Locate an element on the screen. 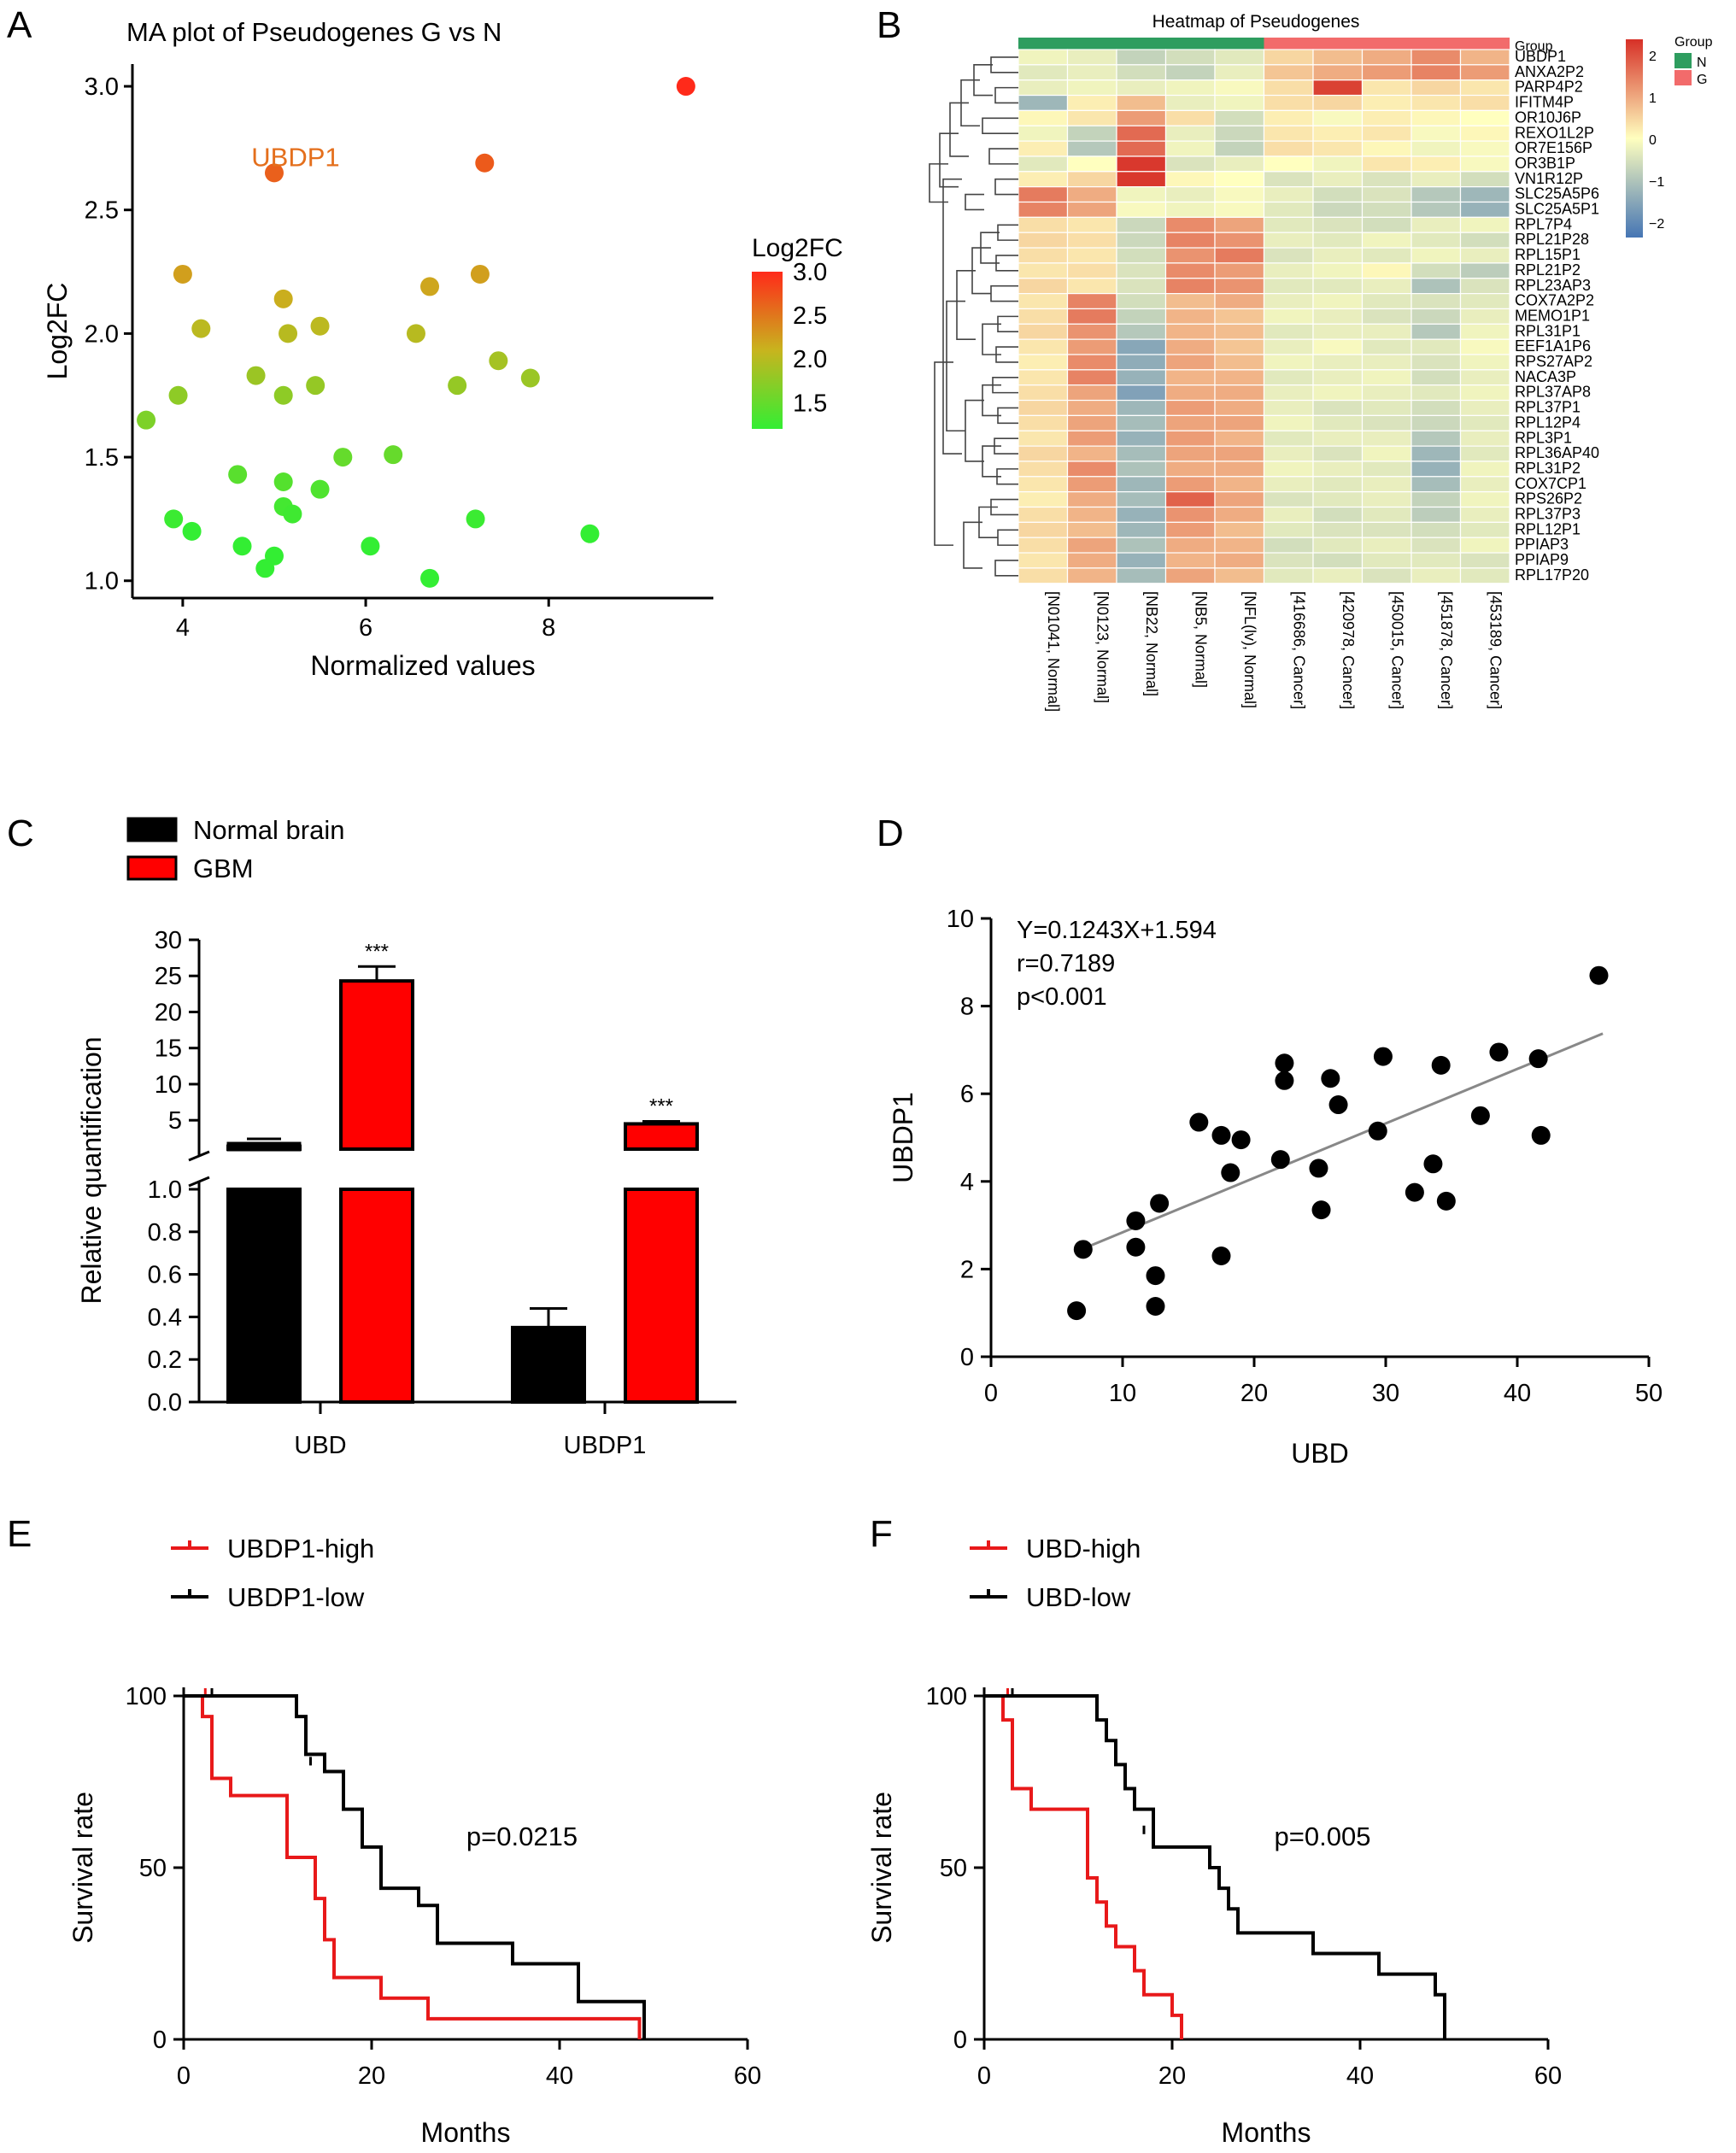 The height and width of the screenshot is (2153, 1736). bar-axis-break-mark is located at coordinates (199, 1182).